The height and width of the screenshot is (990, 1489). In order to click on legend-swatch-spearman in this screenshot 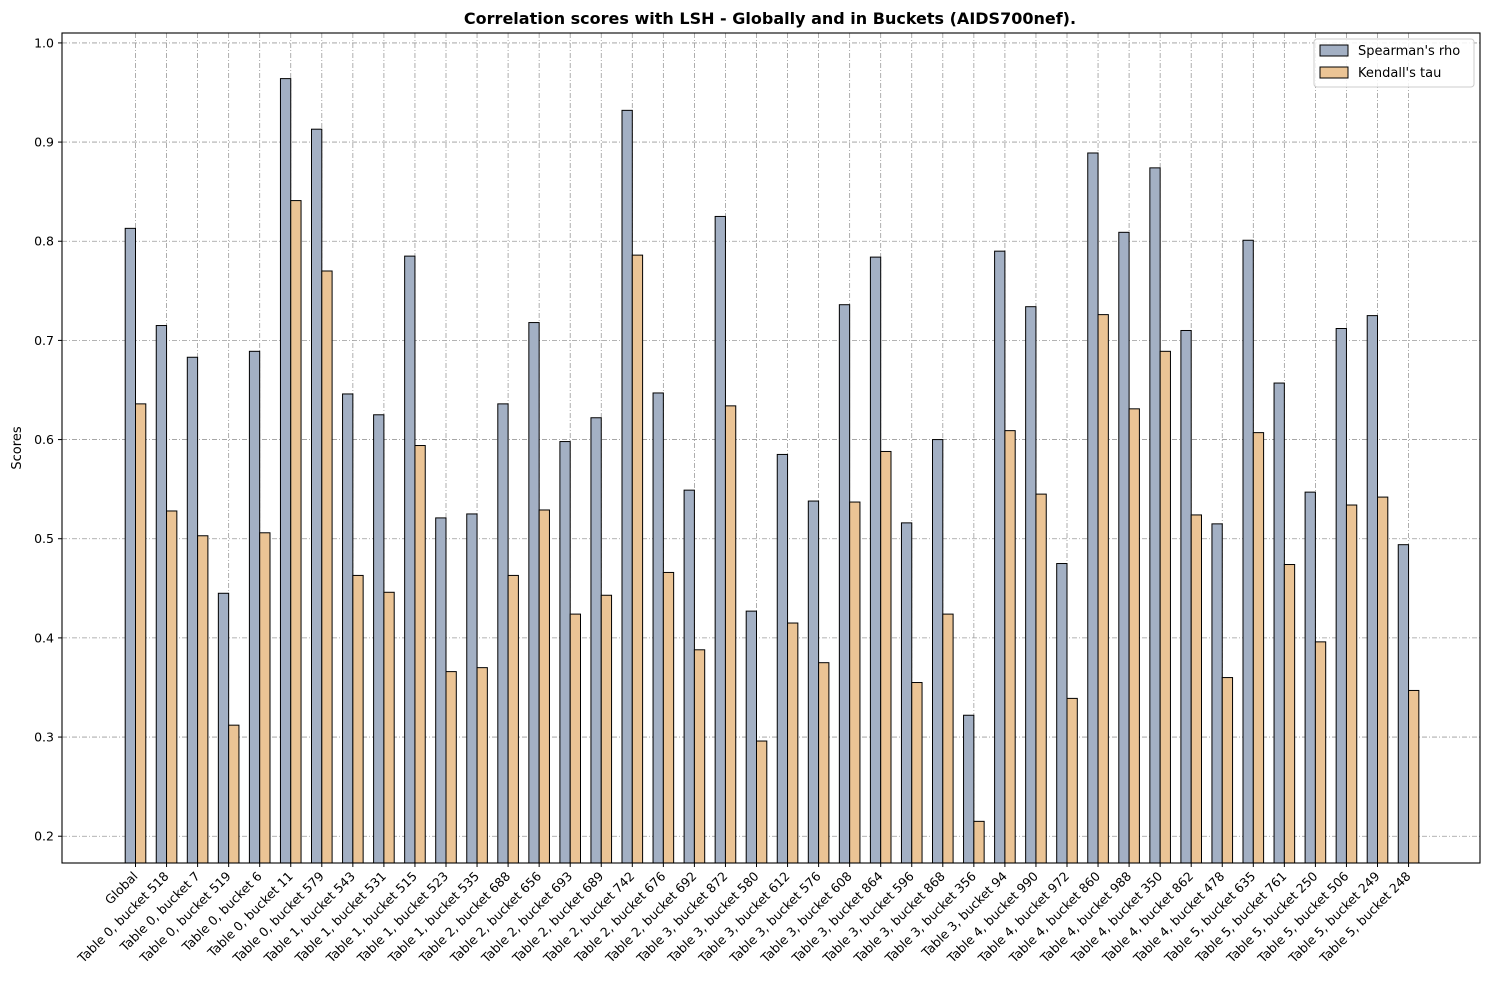, I will do `click(1334, 50)`.